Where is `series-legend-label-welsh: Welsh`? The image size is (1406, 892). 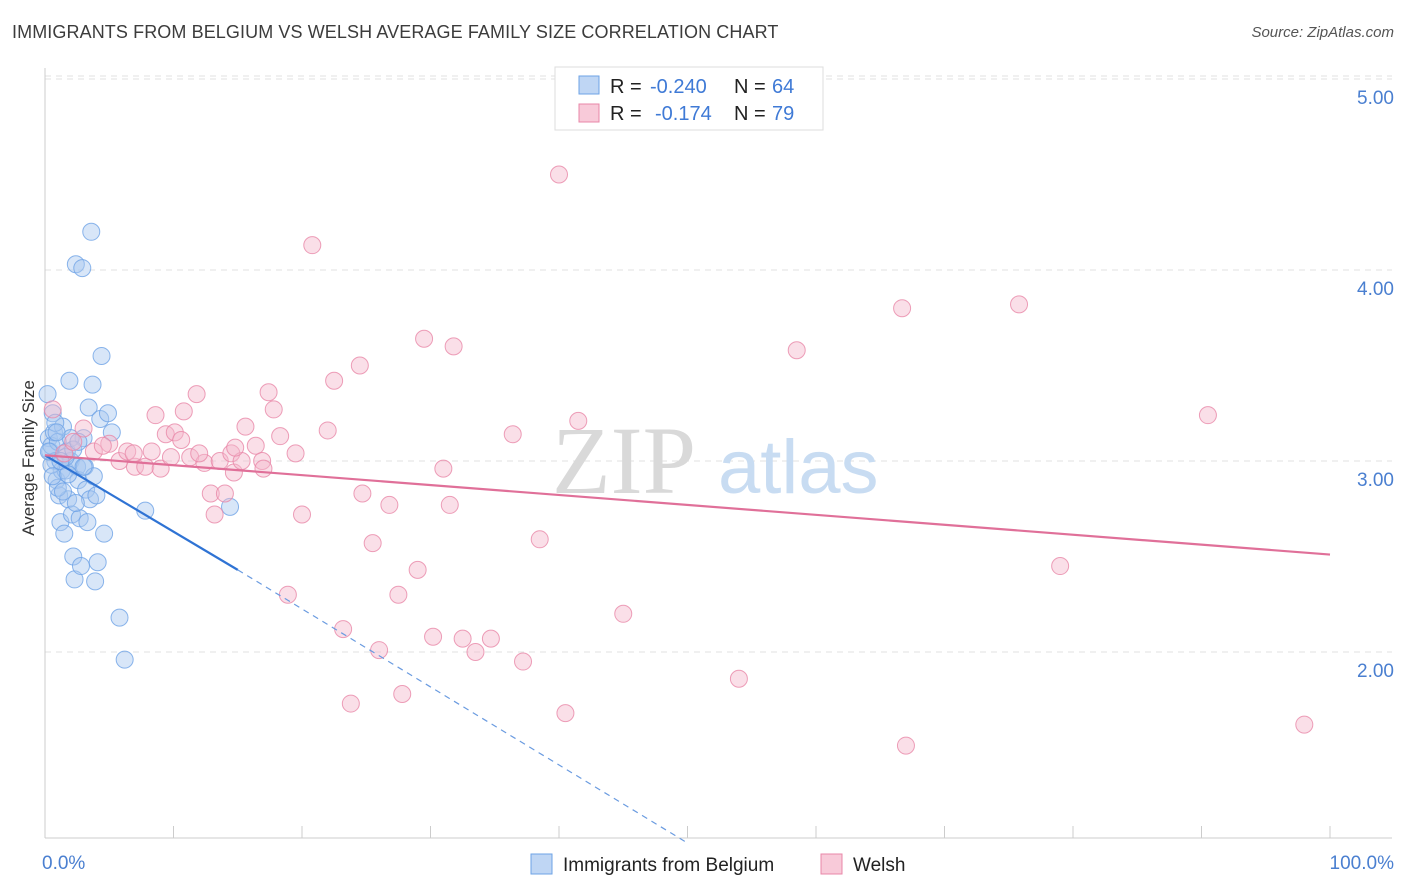
series-legend-label-welsh: Welsh is located at coordinates (879, 865).